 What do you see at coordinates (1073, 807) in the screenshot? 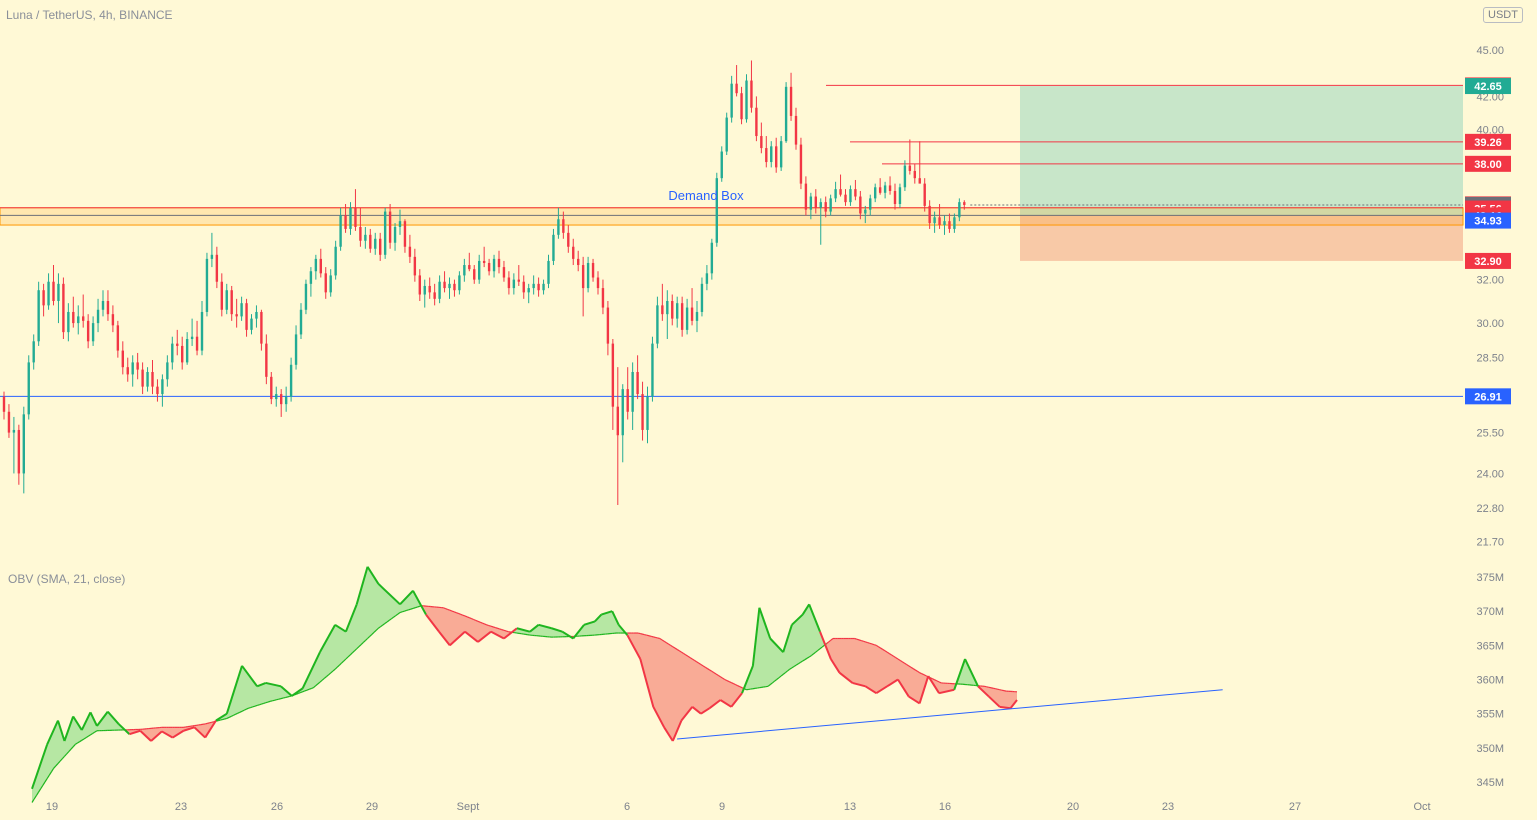
I see `time-axis-tick: 20` at bounding box center [1073, 807].